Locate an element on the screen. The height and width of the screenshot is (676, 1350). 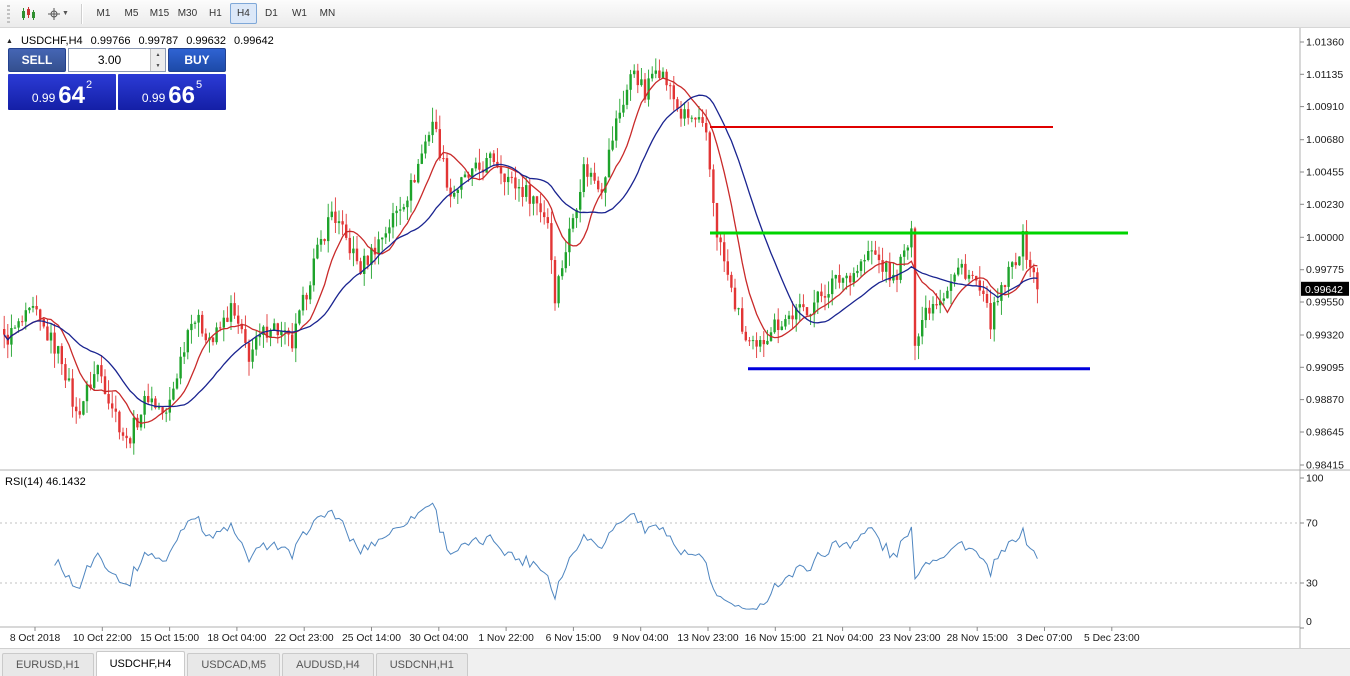
svg-text: 9 Nov 04:00 is located at coordinates (641, 638).